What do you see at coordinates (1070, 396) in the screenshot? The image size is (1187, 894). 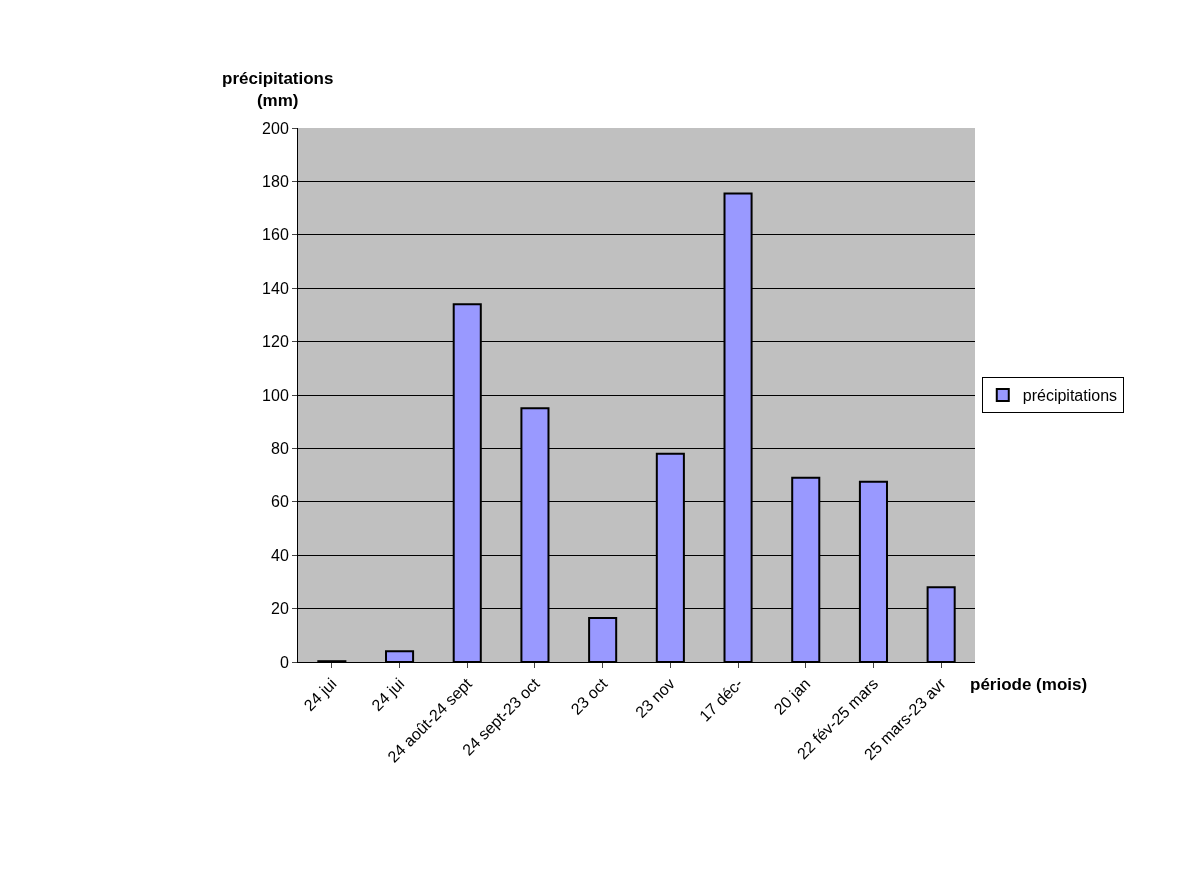 I see `legend-label: précipitations` at bounding box center [1070, 396].